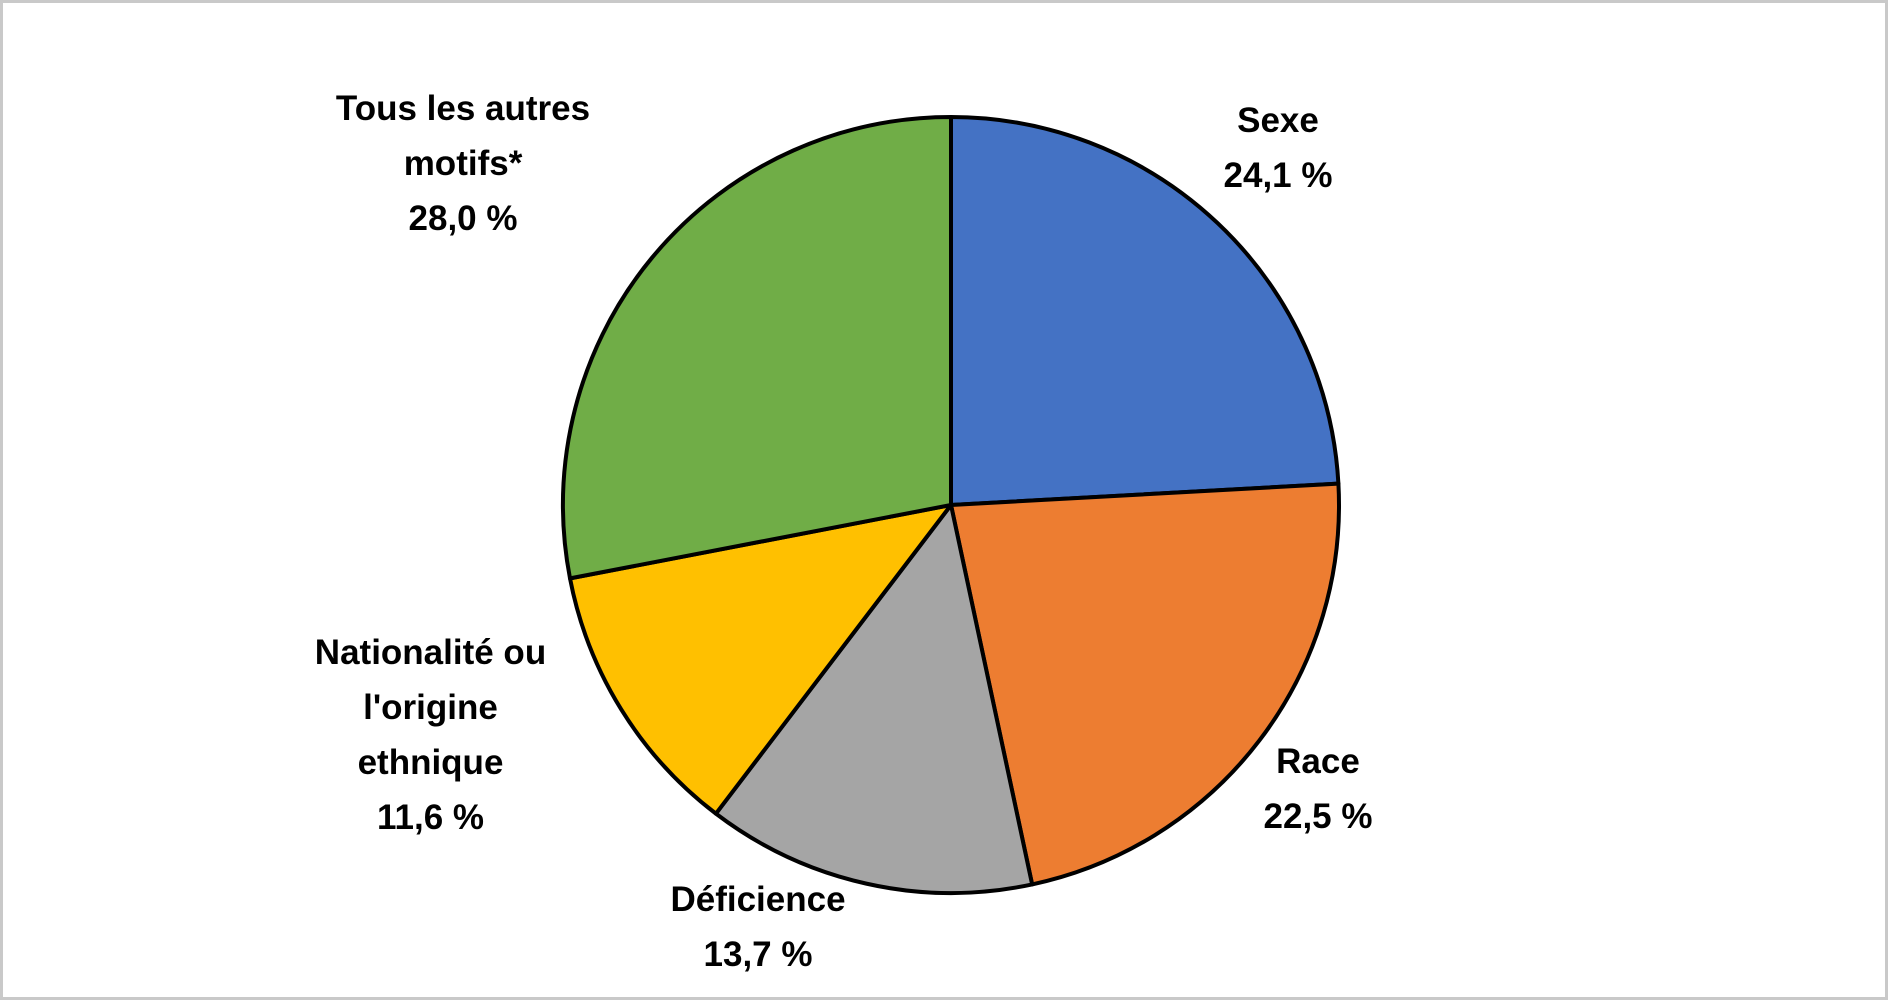 The height and width of the screenshot is (1000, 1888). I want to click on slice-label-sexe: Sexe 24,1 %, so click(1278, 148).